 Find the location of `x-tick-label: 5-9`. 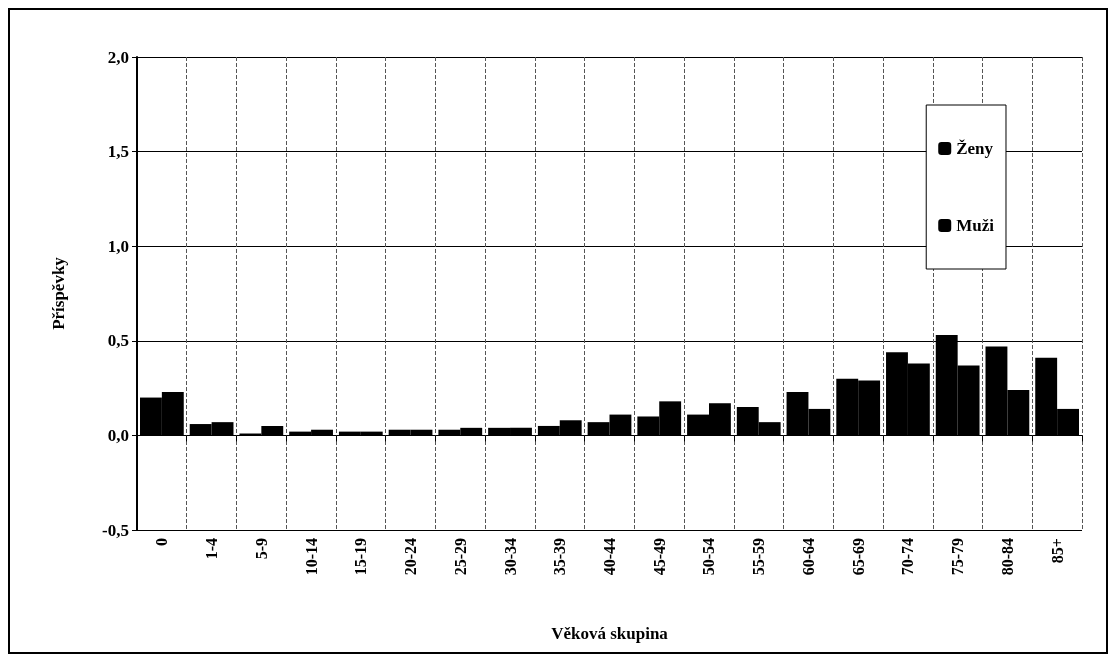

x-tick-label: 5-9 is located at coordinates (261, 549).